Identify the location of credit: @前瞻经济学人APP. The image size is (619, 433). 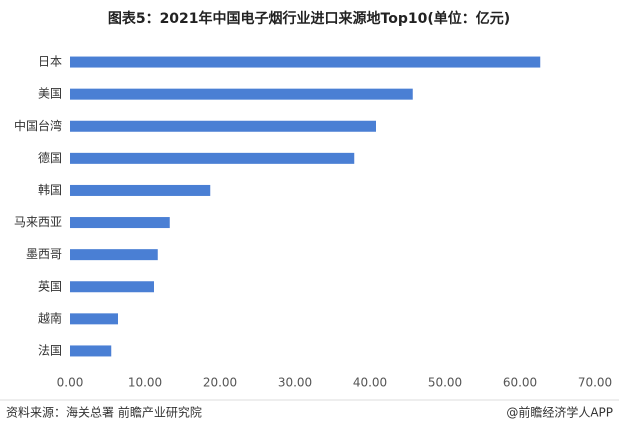
(559, 412).